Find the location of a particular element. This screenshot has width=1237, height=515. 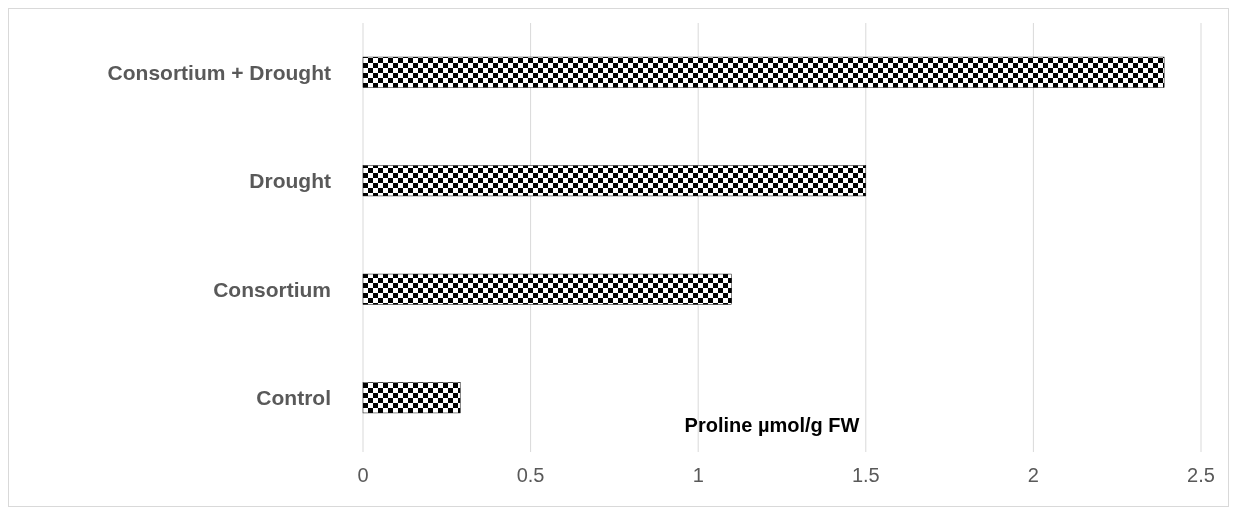

x-tick-label: 2.5 is located at coordinates (1201, 475).